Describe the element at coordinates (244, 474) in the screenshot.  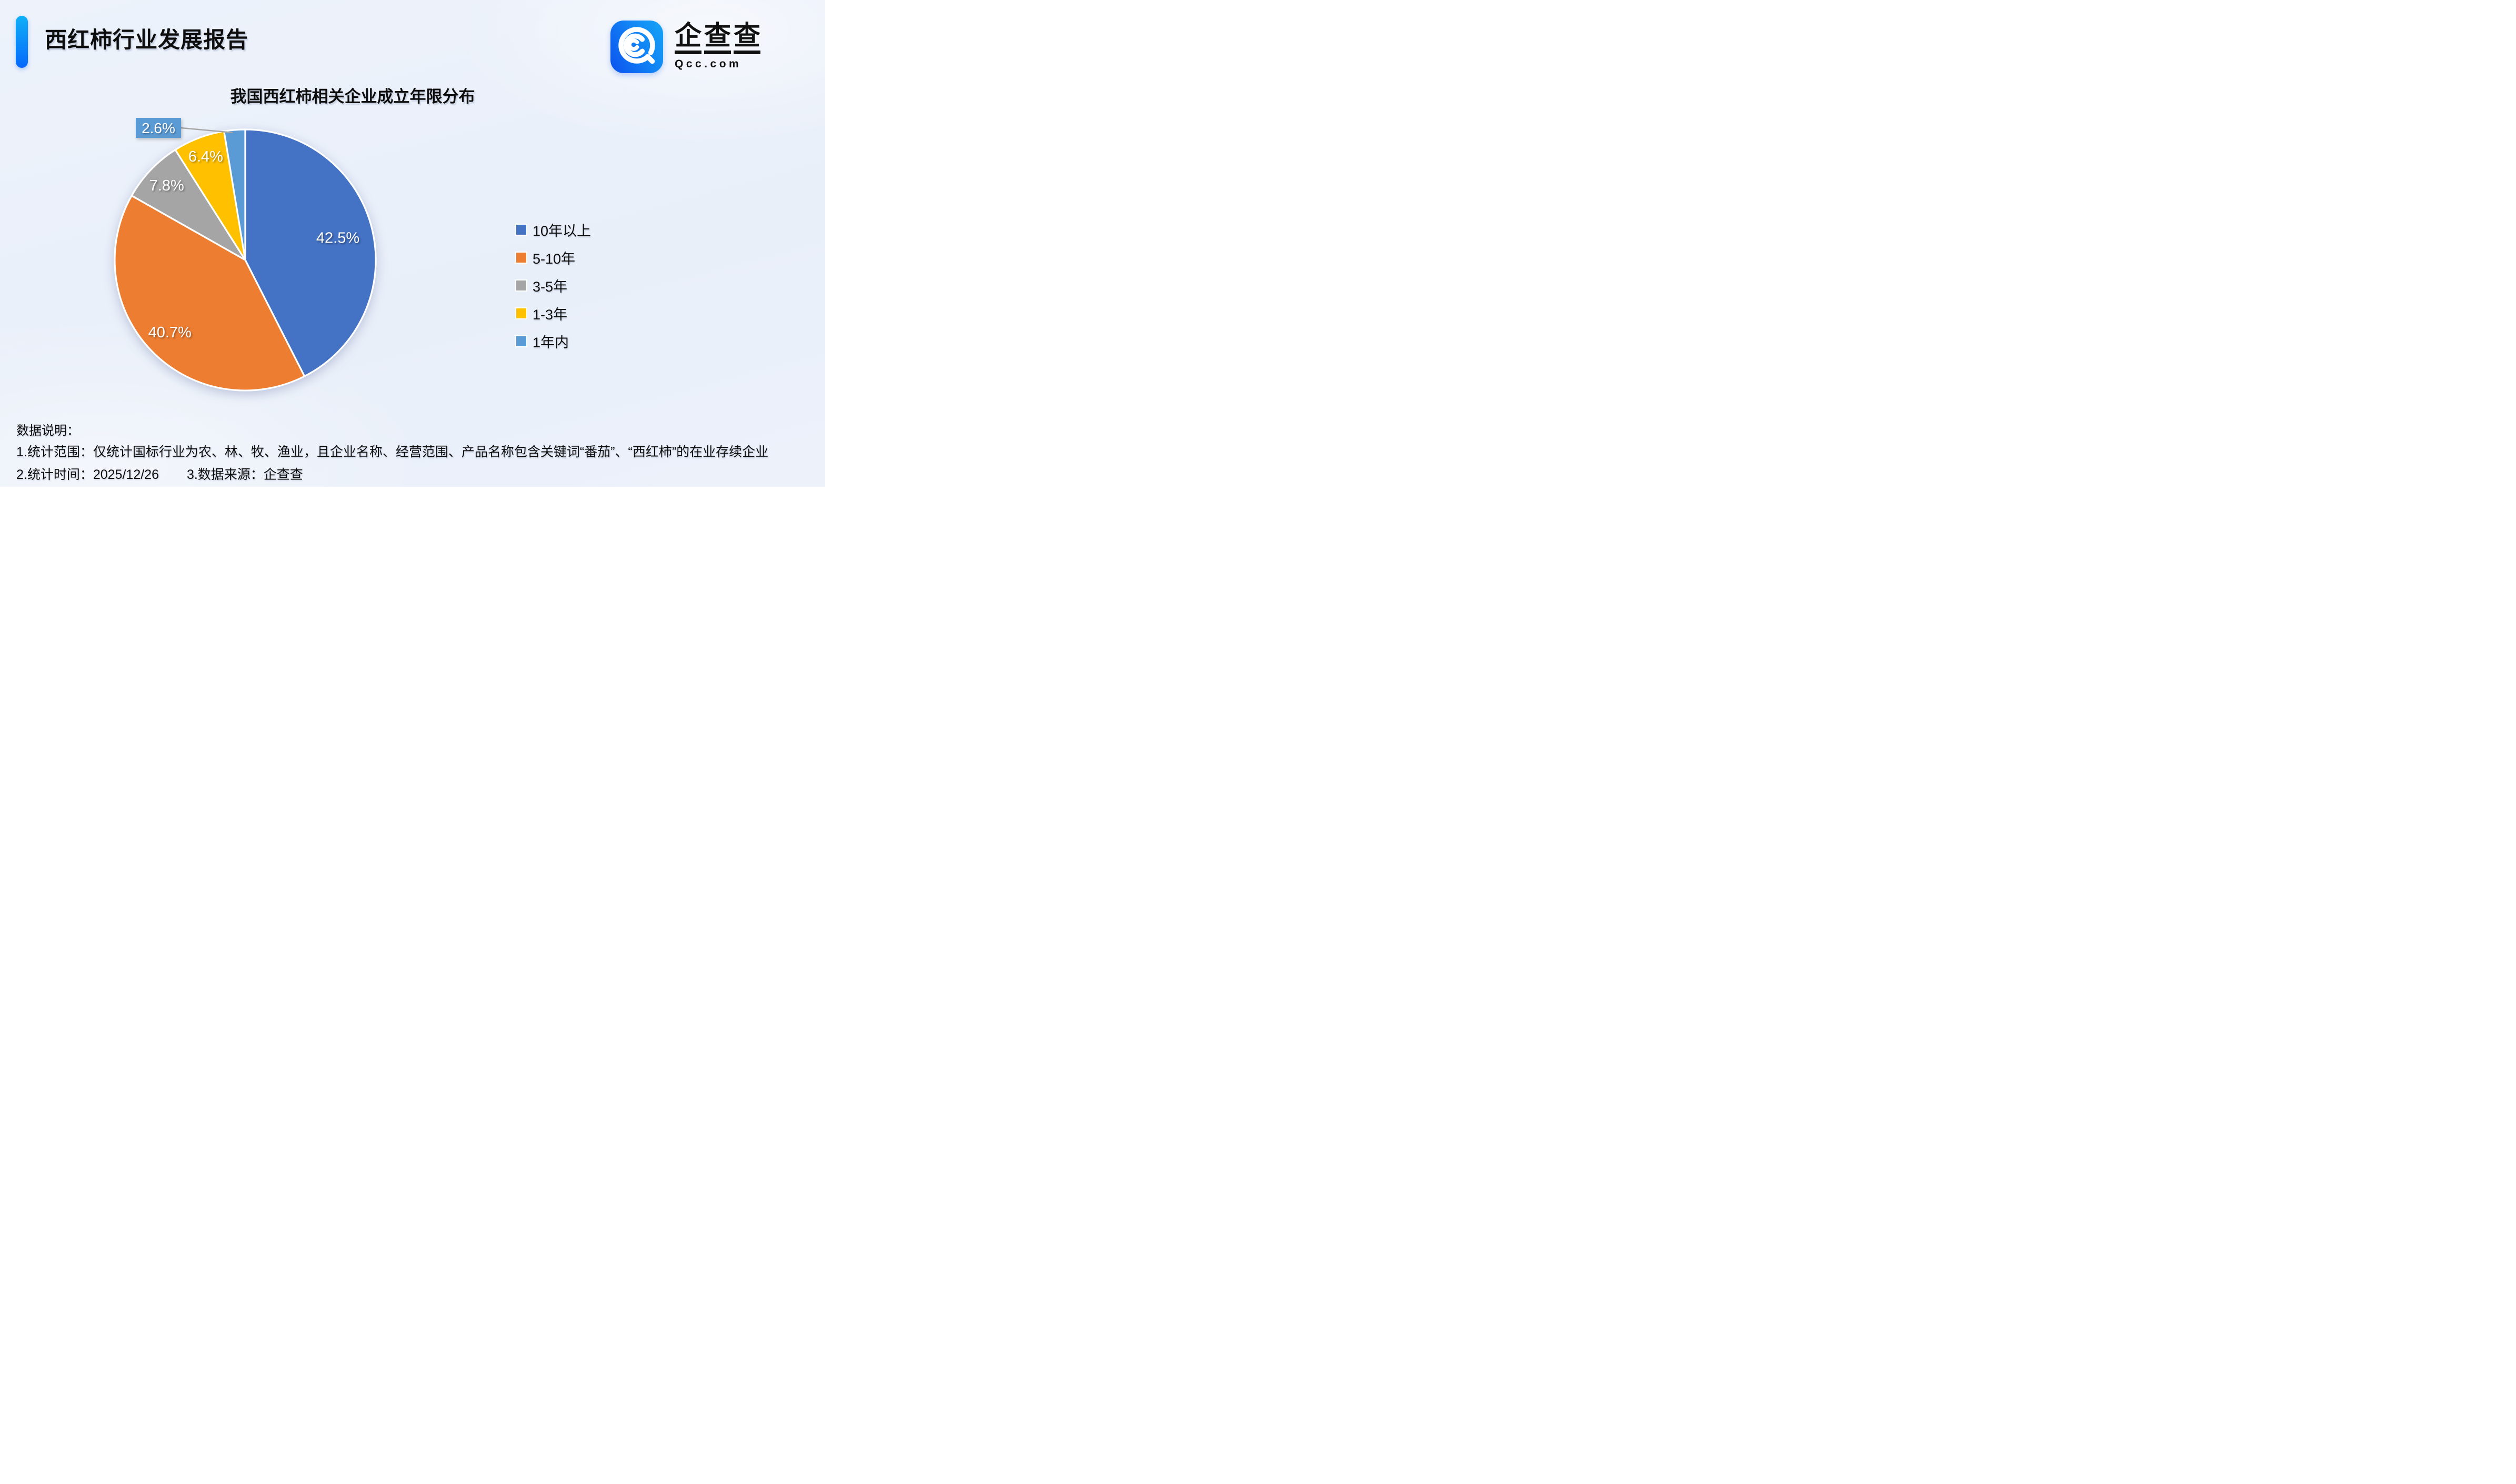
I see `footer-note-3: 3.数据来源：企查查` at that location.